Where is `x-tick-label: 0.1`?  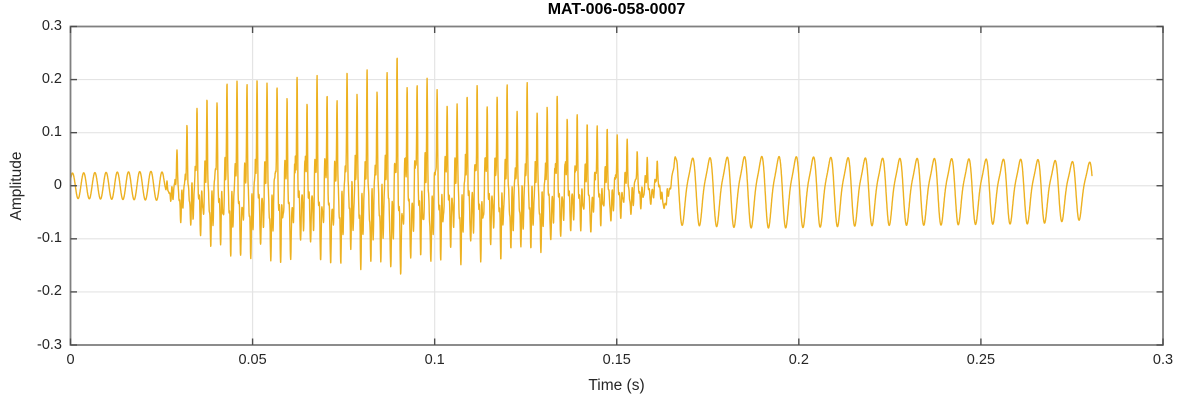 x-tick-label: 0.1 is located at coordinates (434, 360).